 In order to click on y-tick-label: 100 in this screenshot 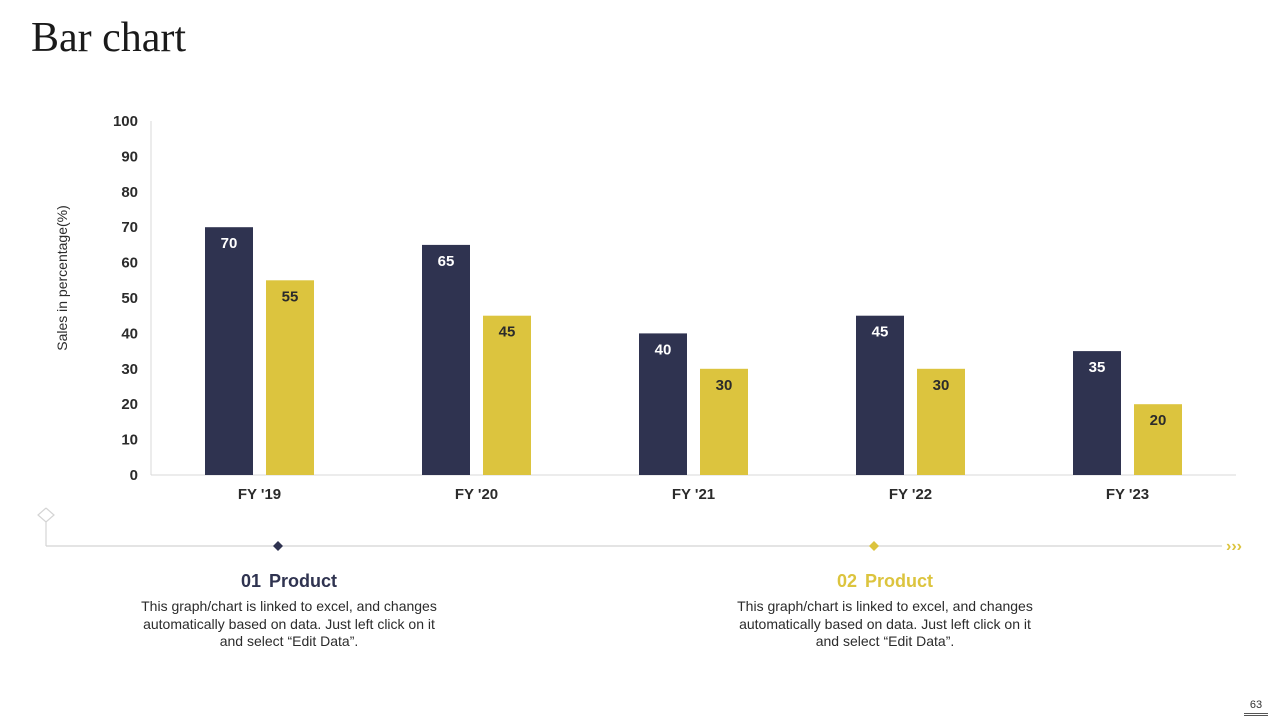, I will do `click(125, 121)`.